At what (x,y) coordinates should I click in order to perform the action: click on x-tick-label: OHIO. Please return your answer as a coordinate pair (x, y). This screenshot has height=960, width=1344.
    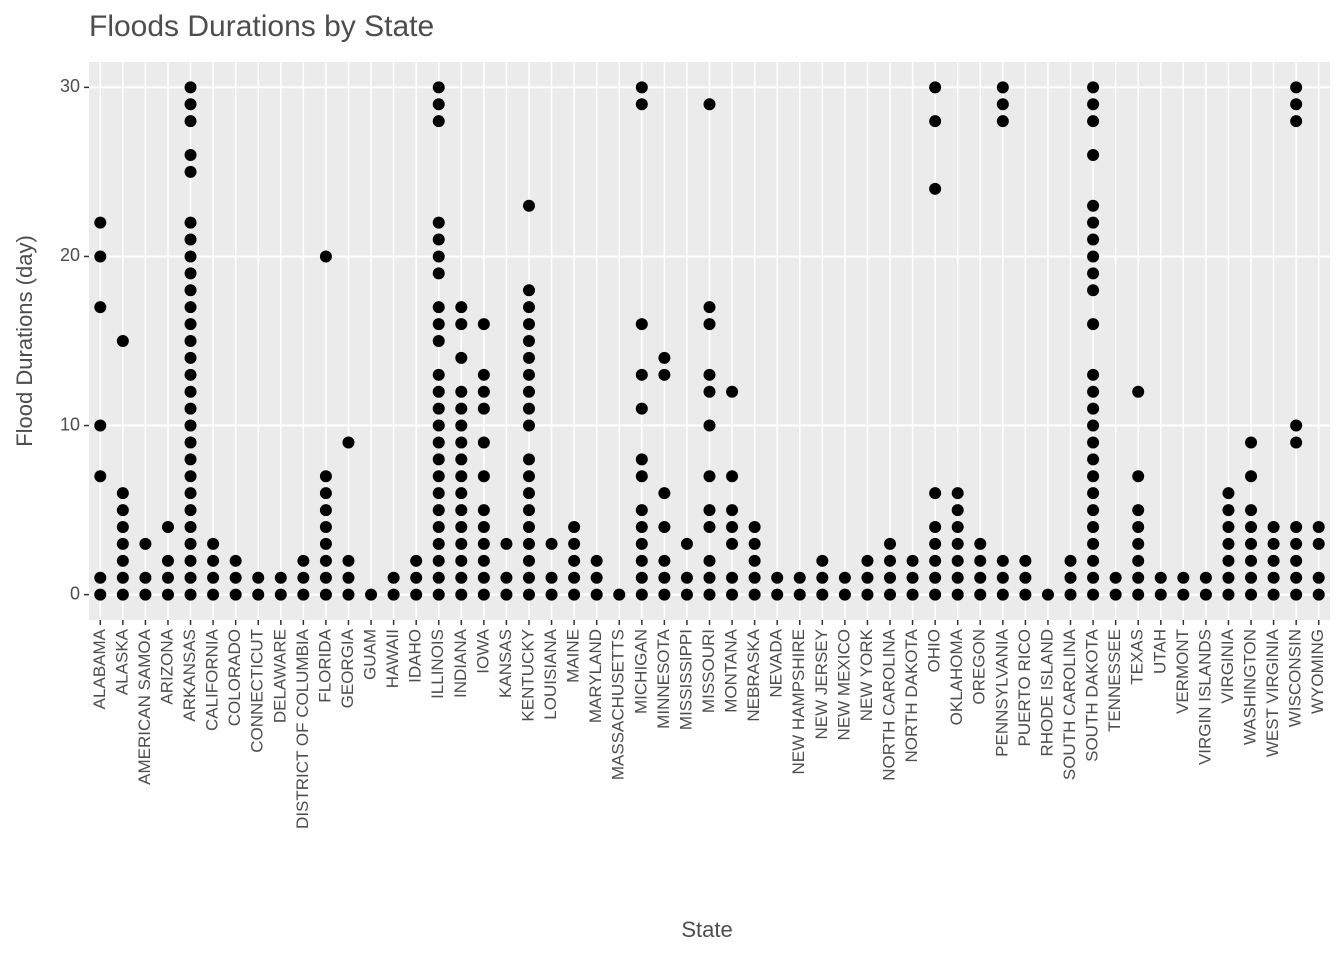
    Looking at the image, I should click on (934, 650).